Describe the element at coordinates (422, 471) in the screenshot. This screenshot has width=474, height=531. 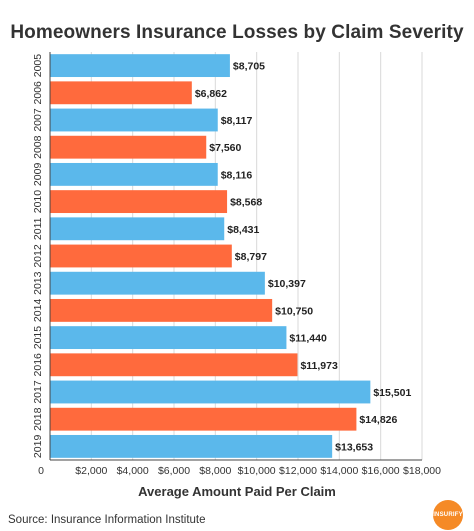
I see `x-tick-label: $18,000` at that location.